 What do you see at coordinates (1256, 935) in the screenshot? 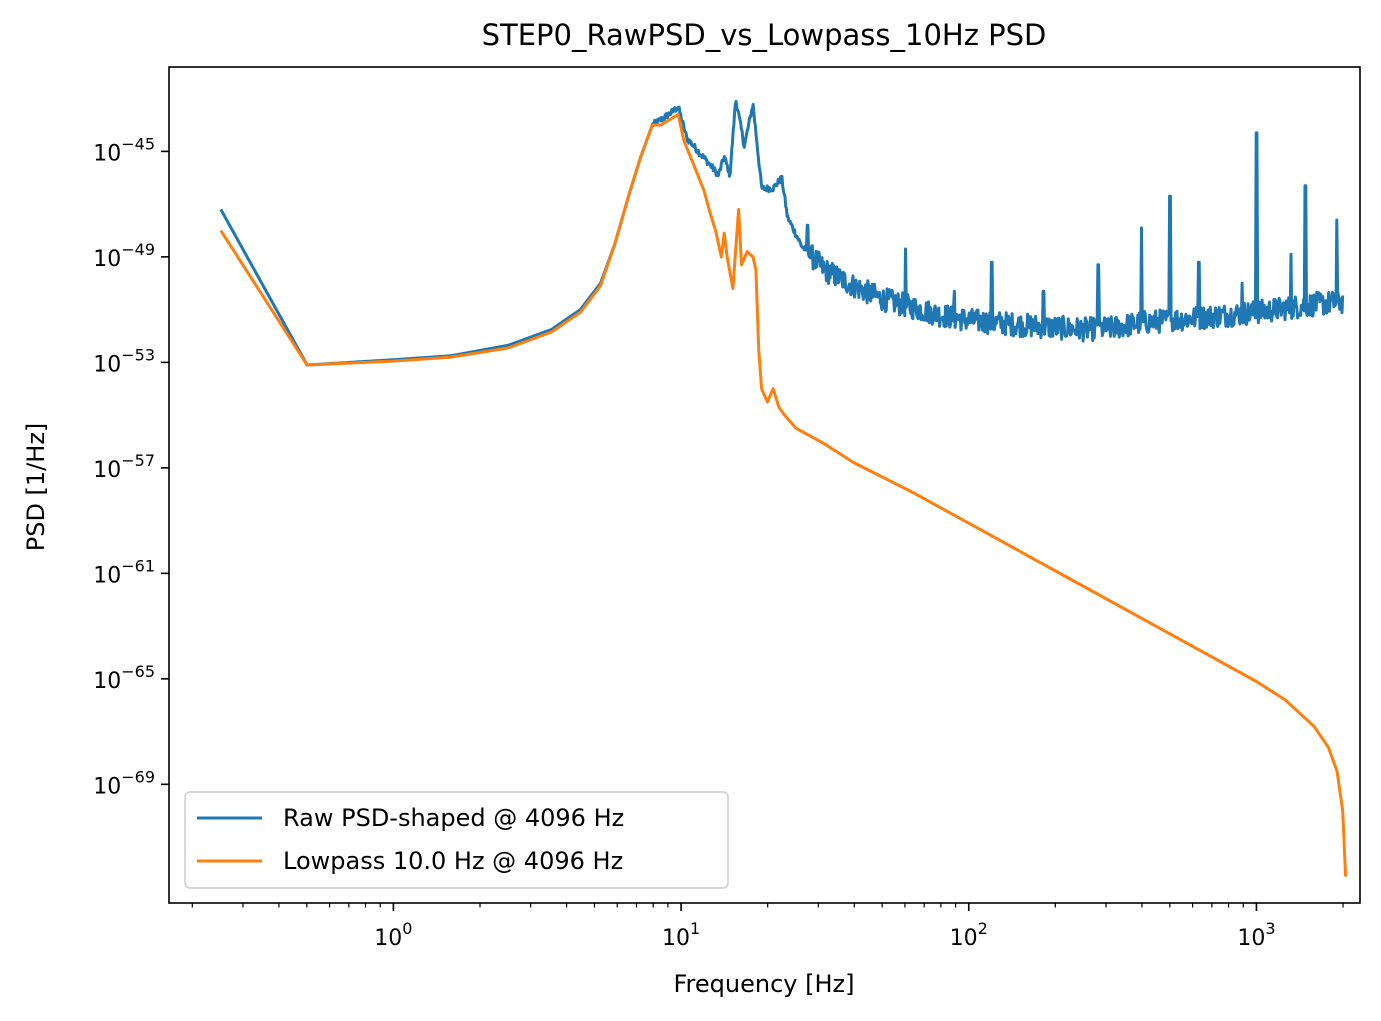
I see `x-tick-label: 10³` at bounding box center [1256, 935].